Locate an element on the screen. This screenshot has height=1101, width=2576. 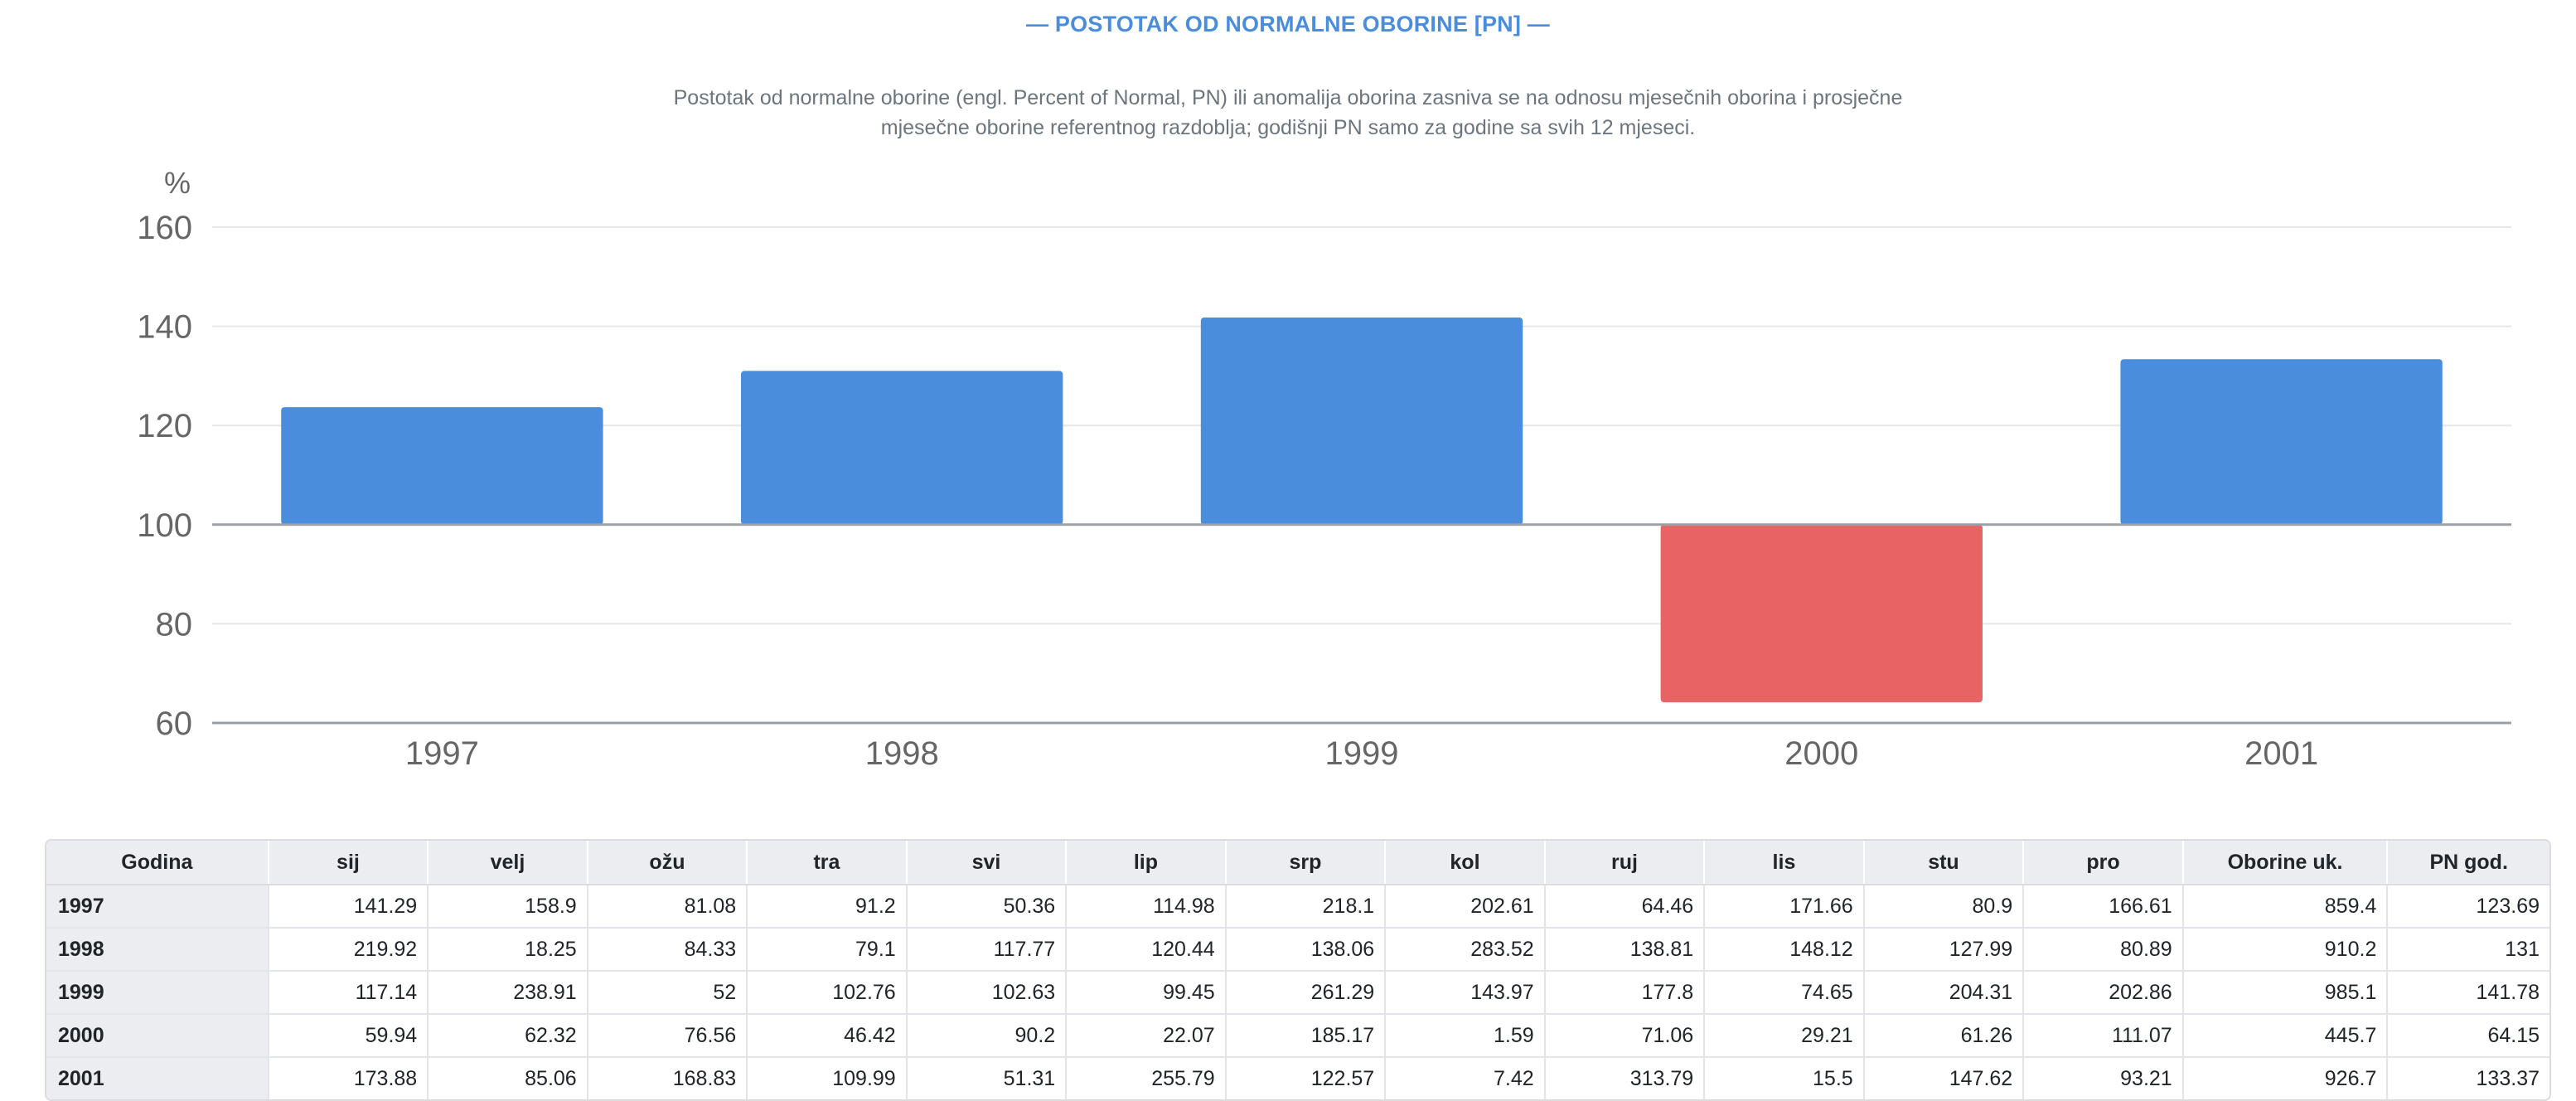
table-cell: 219.92 is located at coordinates (348, 950).